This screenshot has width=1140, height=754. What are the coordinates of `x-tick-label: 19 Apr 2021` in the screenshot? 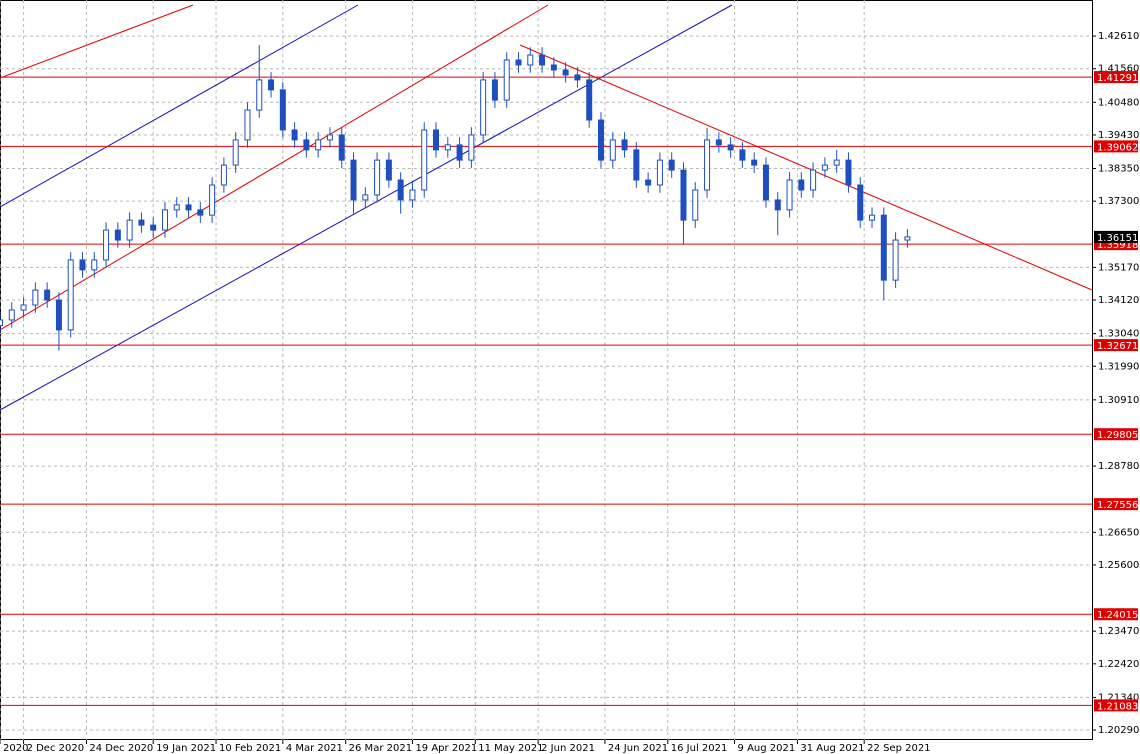 It's located at (446, 748).